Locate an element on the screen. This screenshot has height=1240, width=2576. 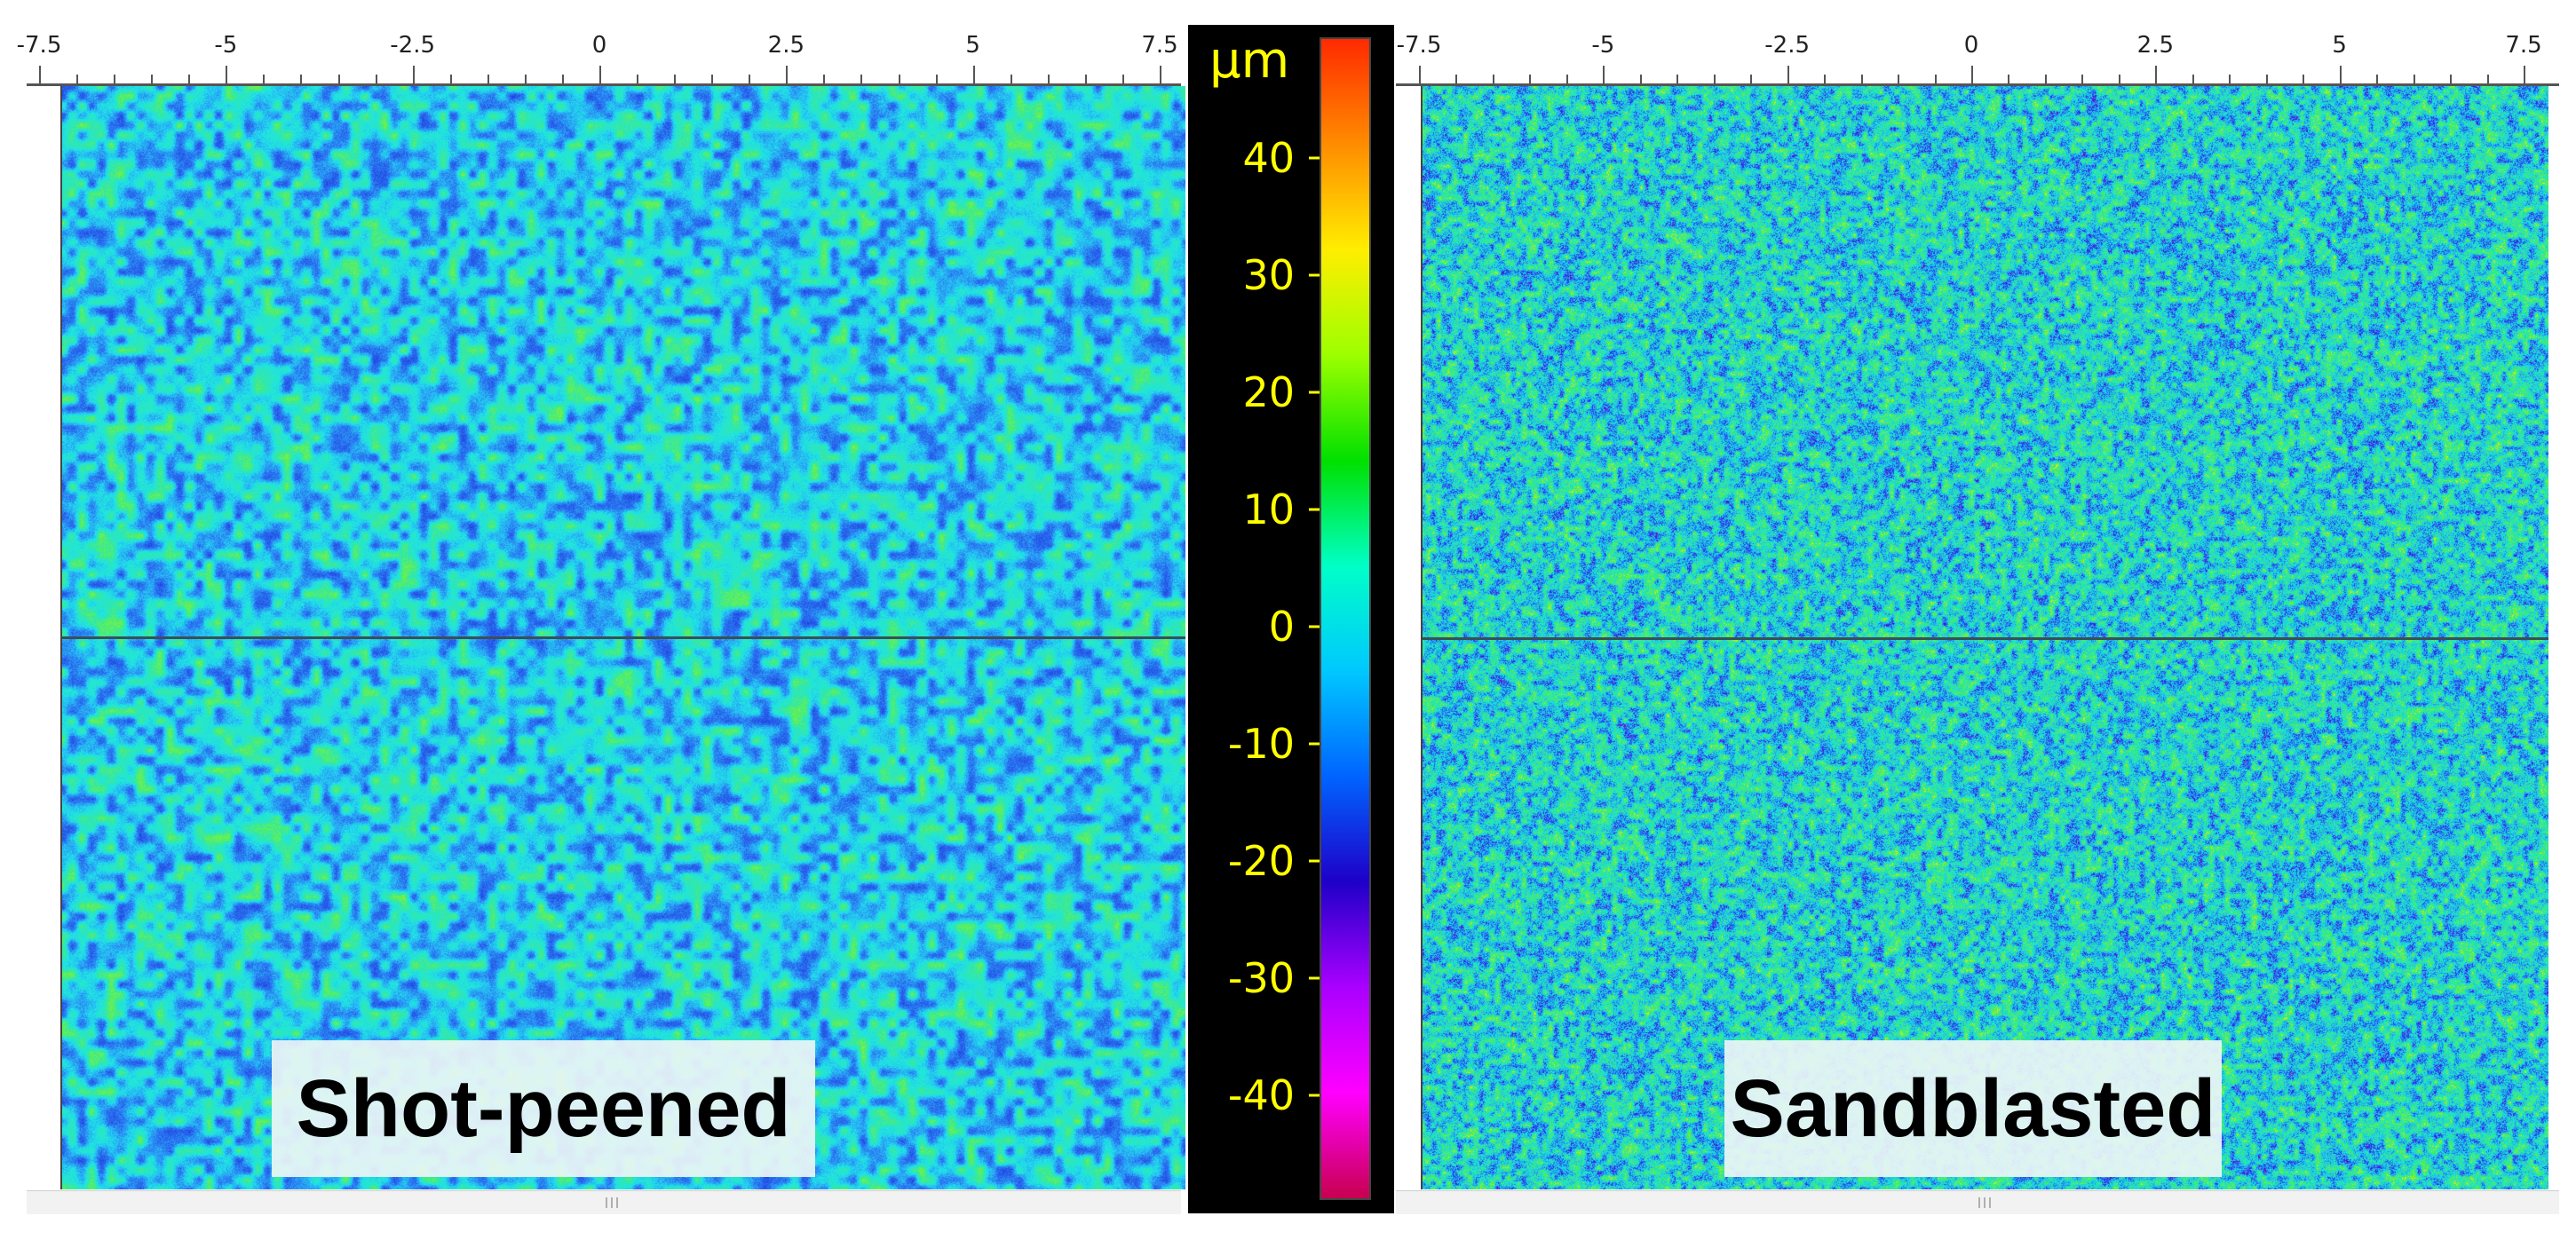
left-x-ruler: -7.5 -5 -2.5 0 2.5 5 7.5 is located at coordinates (599, 56).